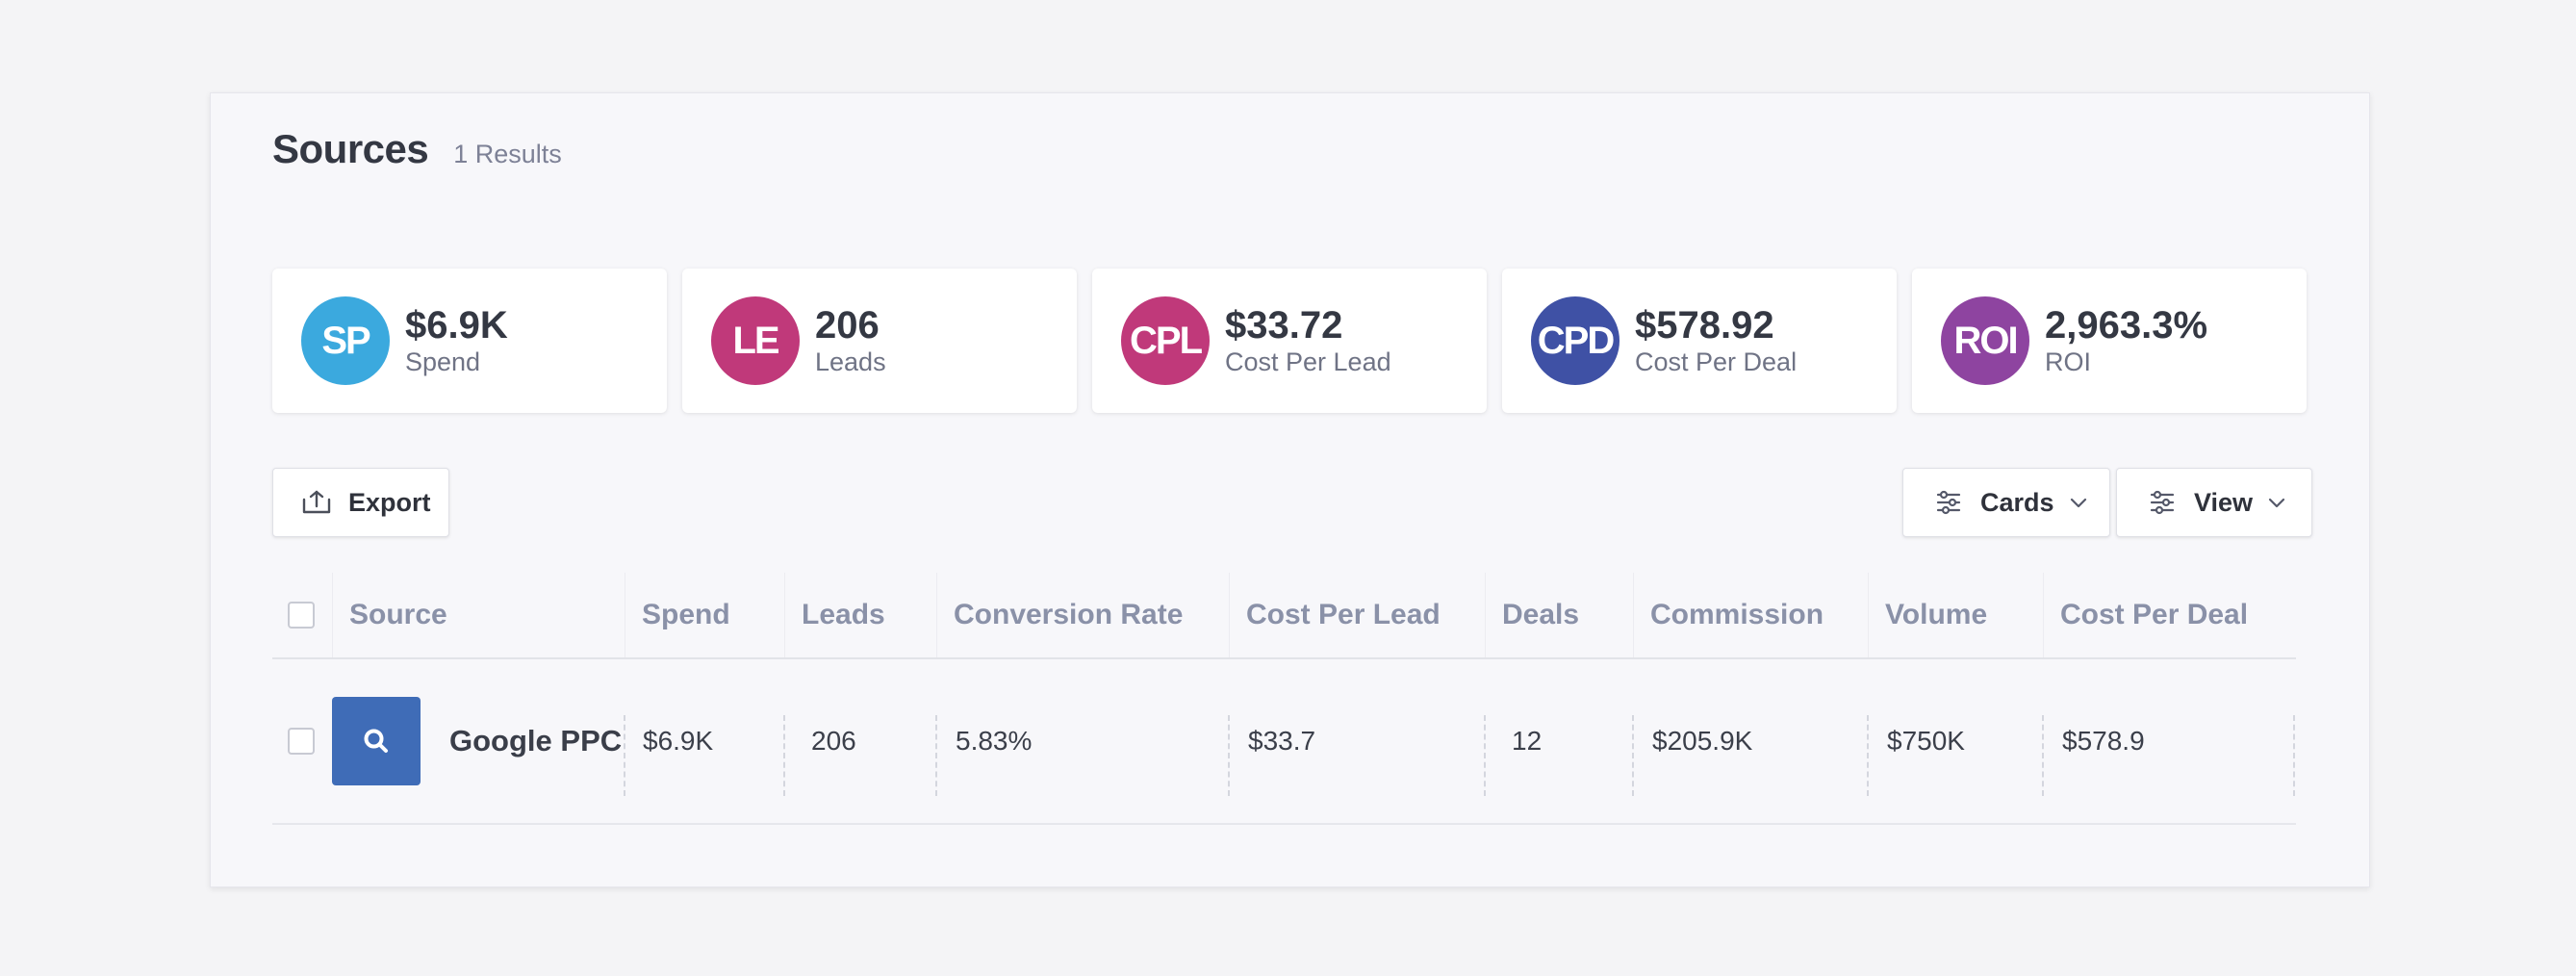  Describe the element at coordinates (389, 502) in the screenshot. I see `export-label: Export` at that location.